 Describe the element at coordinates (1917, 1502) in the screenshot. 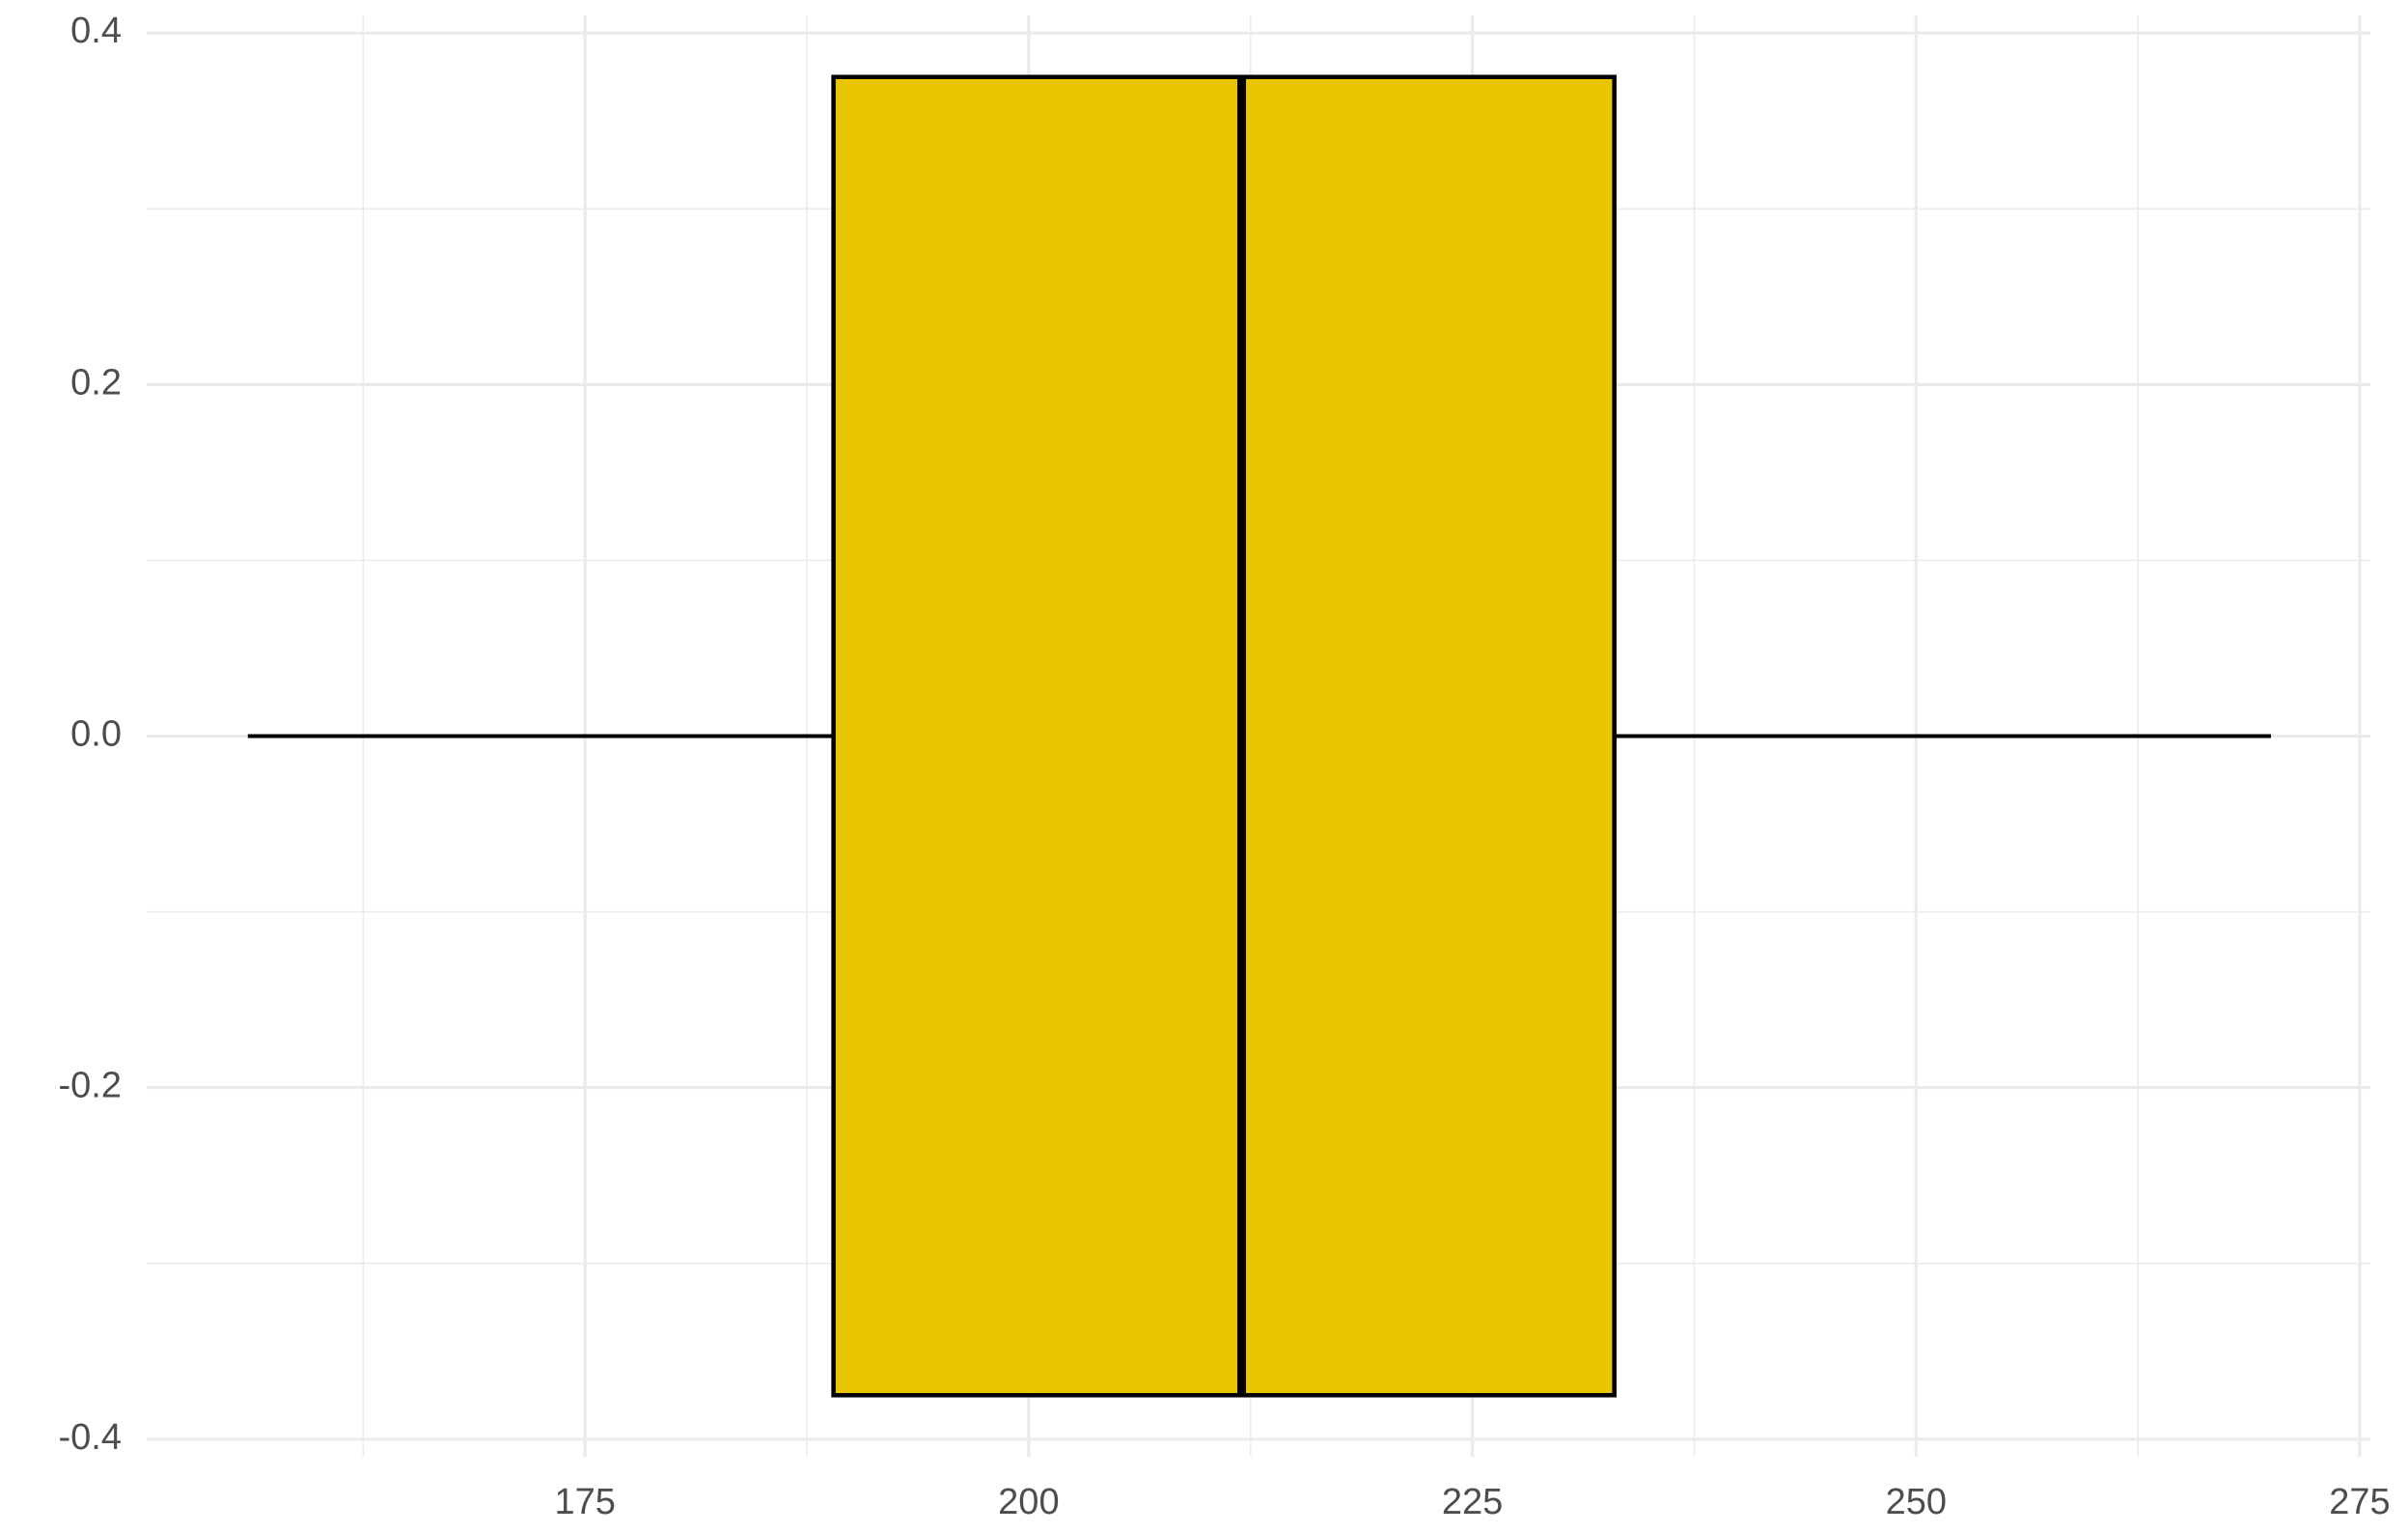

I see `x-tick-label: 250` at that location.